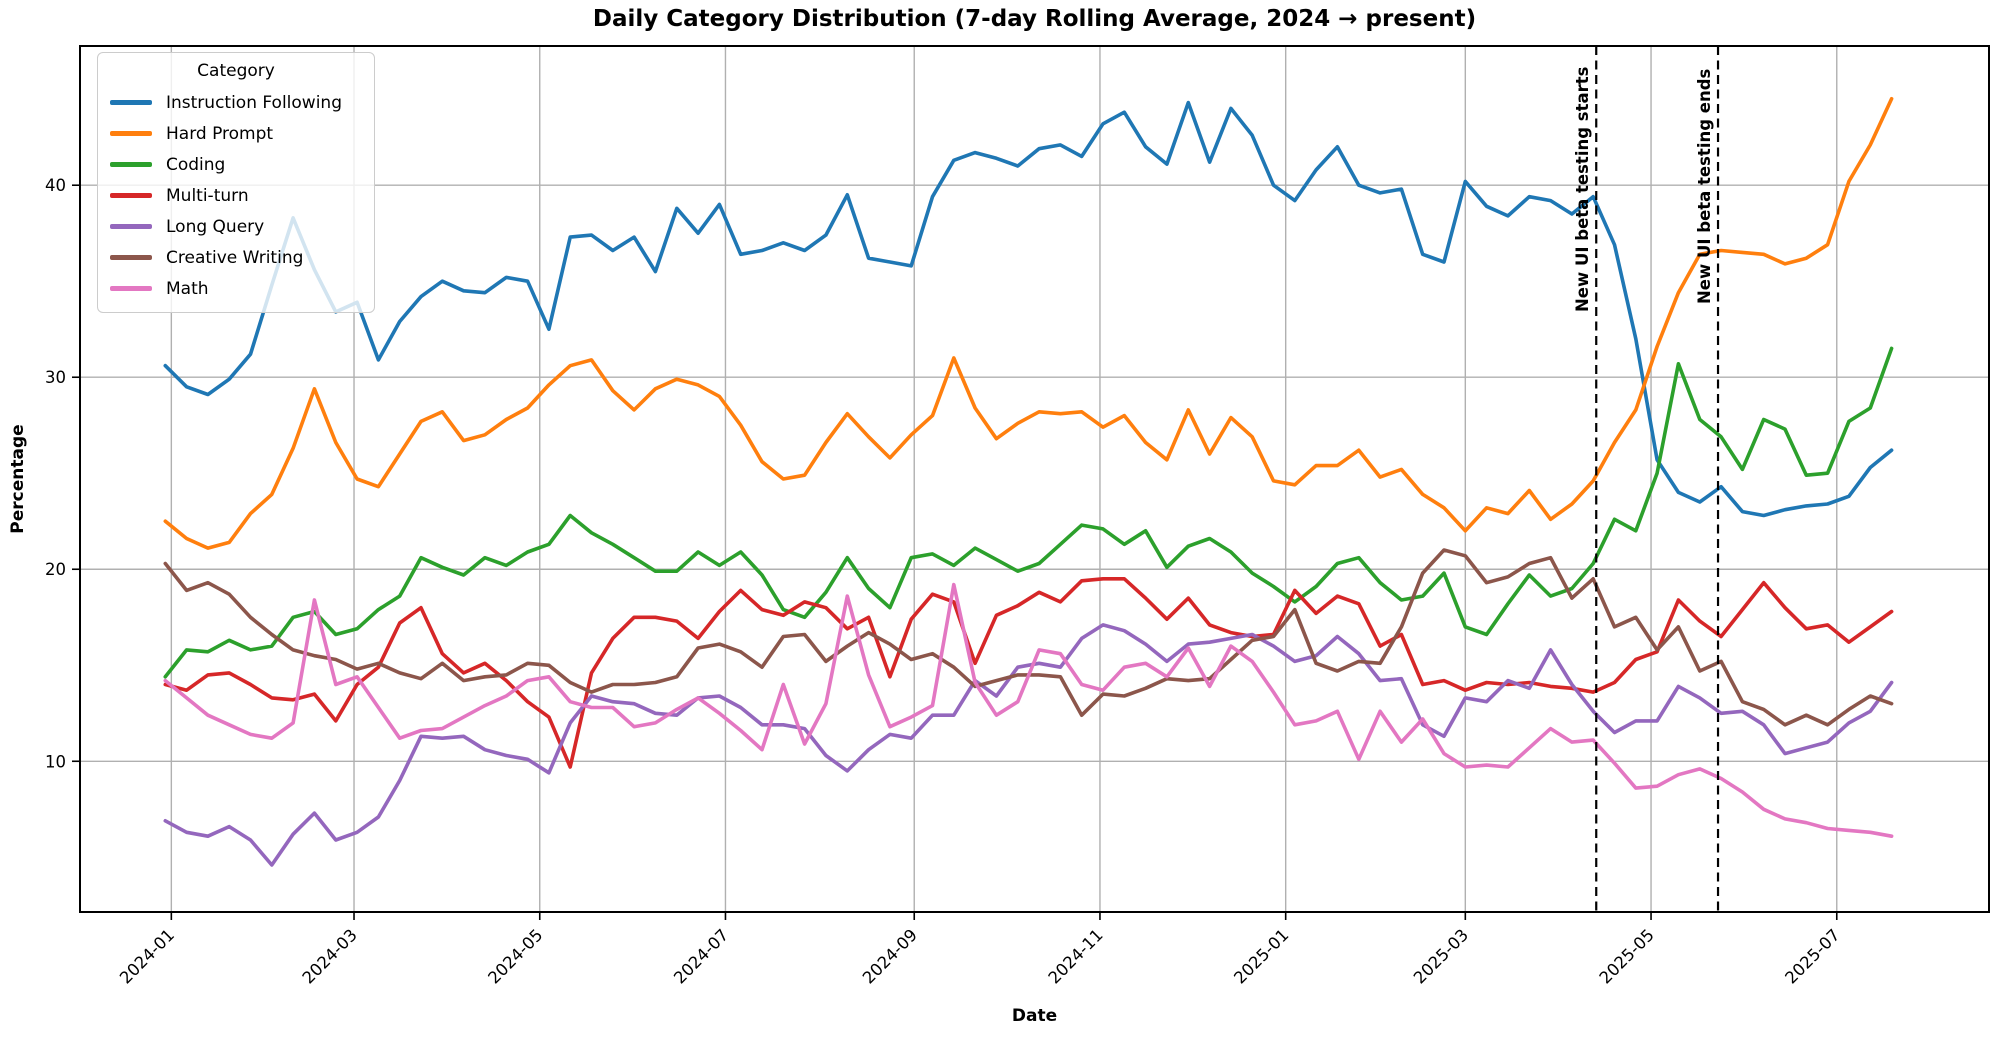  What do you see at coordinates (220, 133) in the screenshot?
I see `legend-label: Hard Prompt` at bounding box center [220, 133].